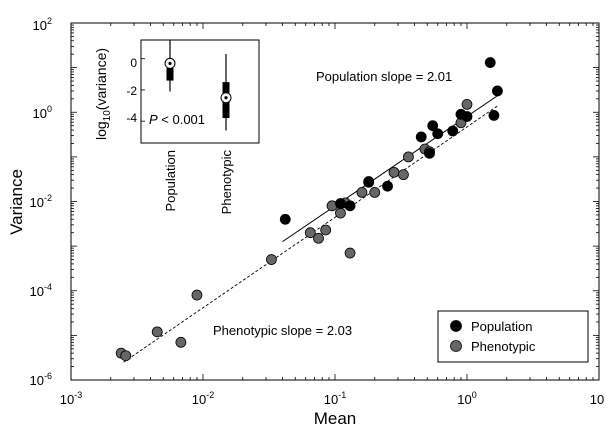 Image resolution: width=609 pixels, height=430 pixels. What do you see at coordinates (131, 91) in the screenshot?
I see `inset-y-tick-label: -2` at bounding box center [131, 91].